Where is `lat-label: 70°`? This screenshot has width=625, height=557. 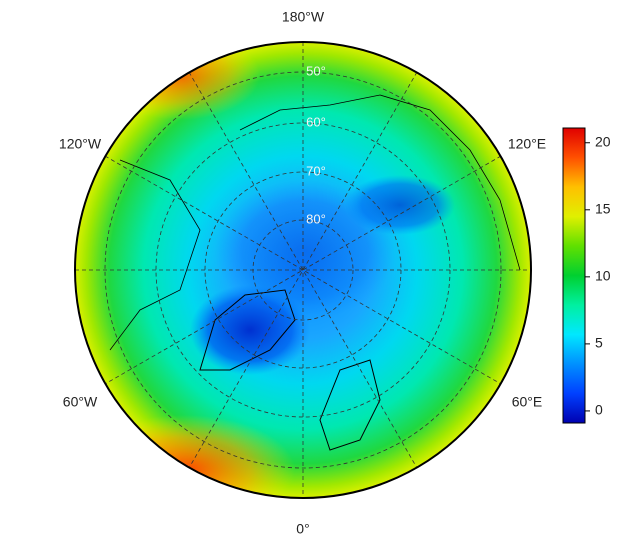 lat-label: 70° is located at coordinates (316, 170).